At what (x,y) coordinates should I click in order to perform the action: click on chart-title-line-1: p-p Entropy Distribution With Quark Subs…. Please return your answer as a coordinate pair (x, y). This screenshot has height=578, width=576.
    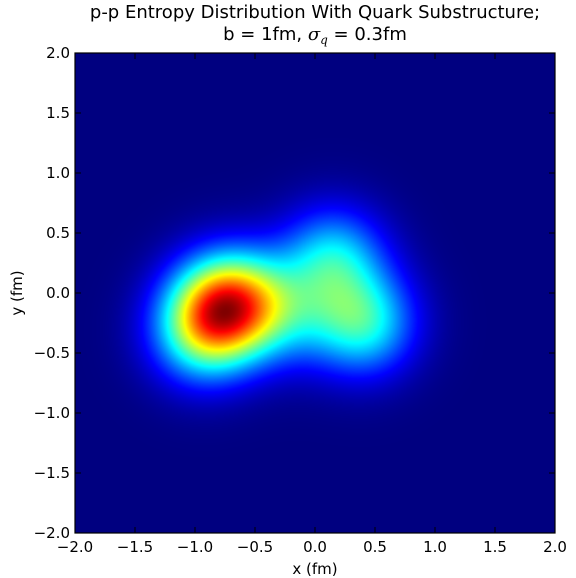
    Looking at the image, I should click on (315, 12).